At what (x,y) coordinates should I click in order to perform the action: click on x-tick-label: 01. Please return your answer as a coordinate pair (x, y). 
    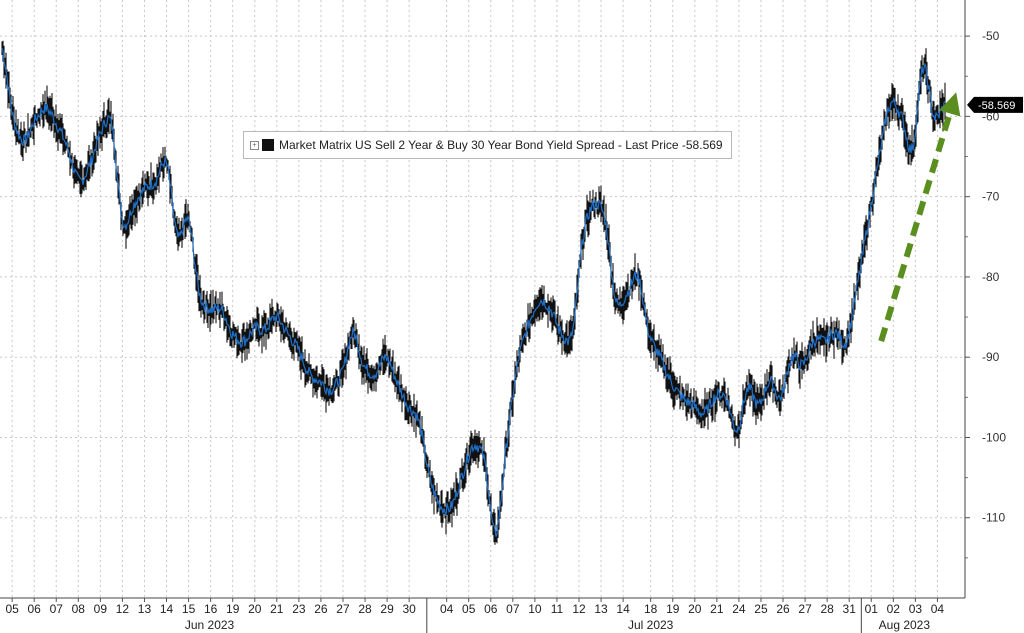
    Looking at the image, I should click on (872, 609).